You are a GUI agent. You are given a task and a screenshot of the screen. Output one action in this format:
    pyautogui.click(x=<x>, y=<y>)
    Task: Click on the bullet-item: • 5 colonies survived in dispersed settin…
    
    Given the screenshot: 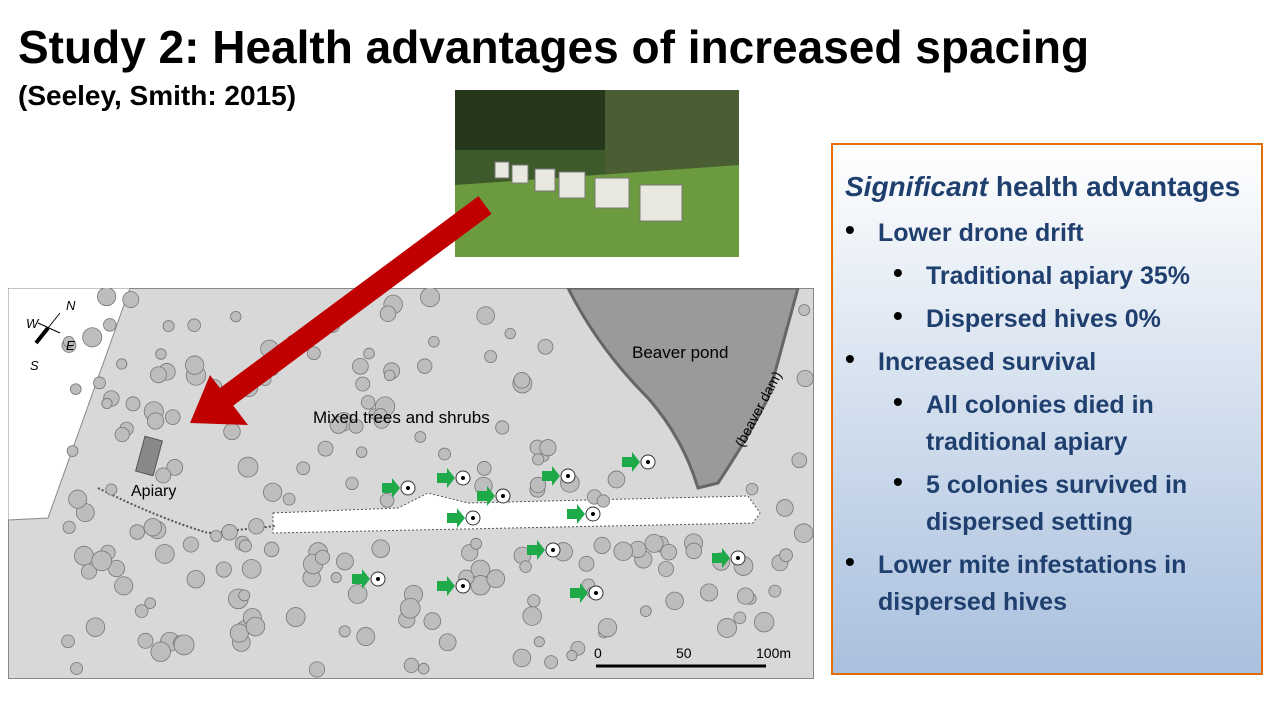 What is the action you would take?
    pyautogui.click(x=1048, y=503)
    